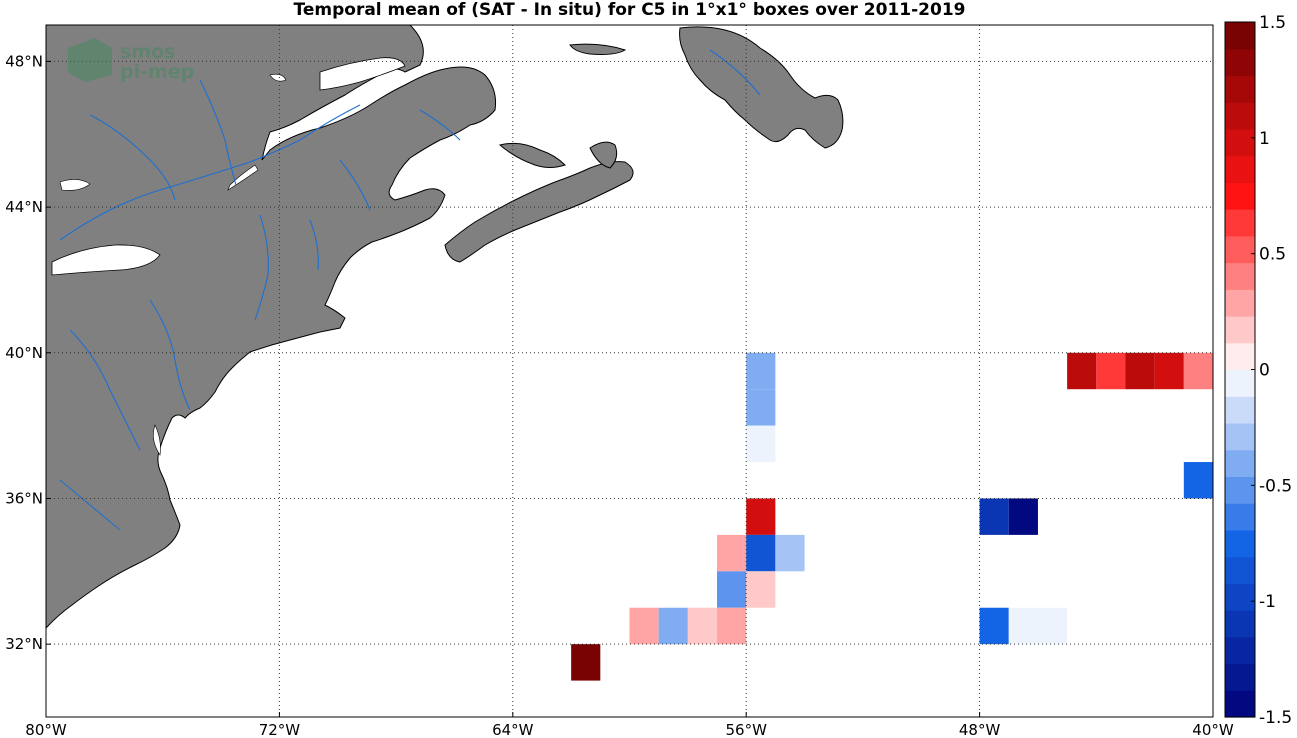 Image resolution: width=1297 pixels, height=738 pixels. What do you see at coordinates (90, 60) in the screenshot?
I see `logo-mark-icon` at bounding box center [90, 60].